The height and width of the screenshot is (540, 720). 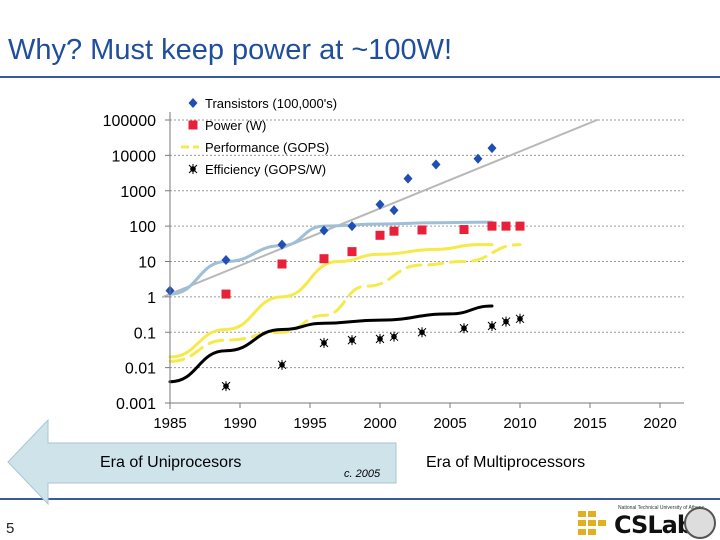 What do you see at coordinates (654, 525) in the screenshot?
I see `logo-text: CSLab` at bounding box center [654, 525].